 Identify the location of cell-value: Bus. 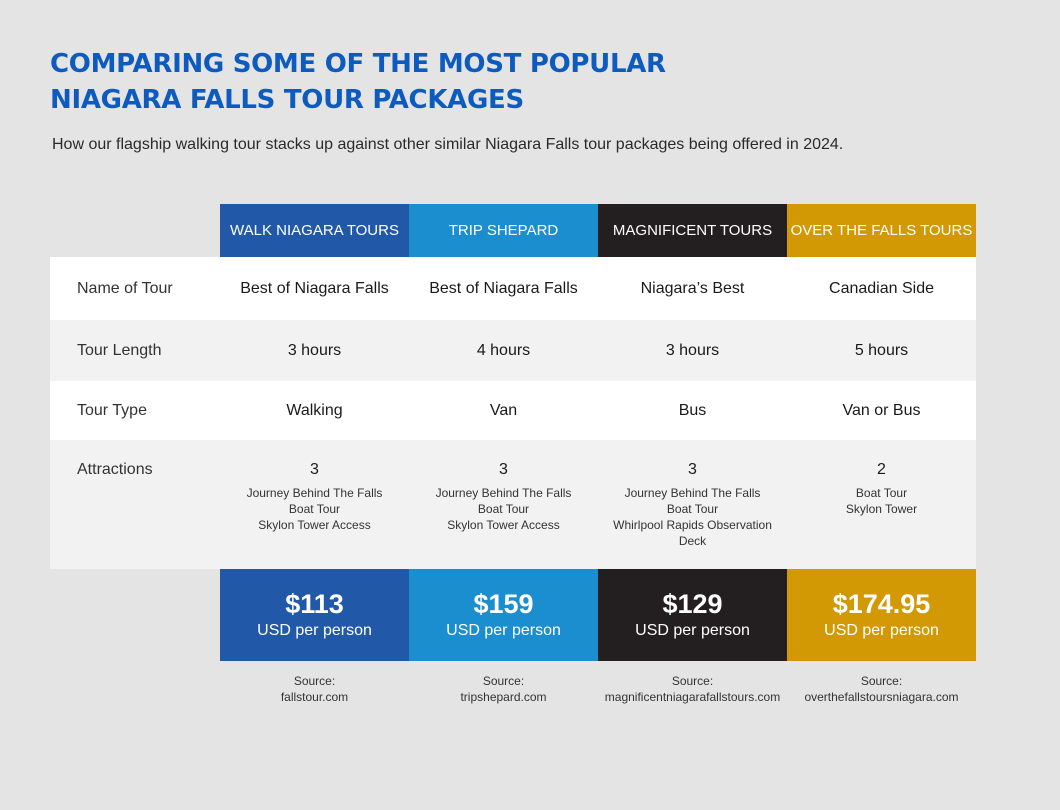
(692, 410).